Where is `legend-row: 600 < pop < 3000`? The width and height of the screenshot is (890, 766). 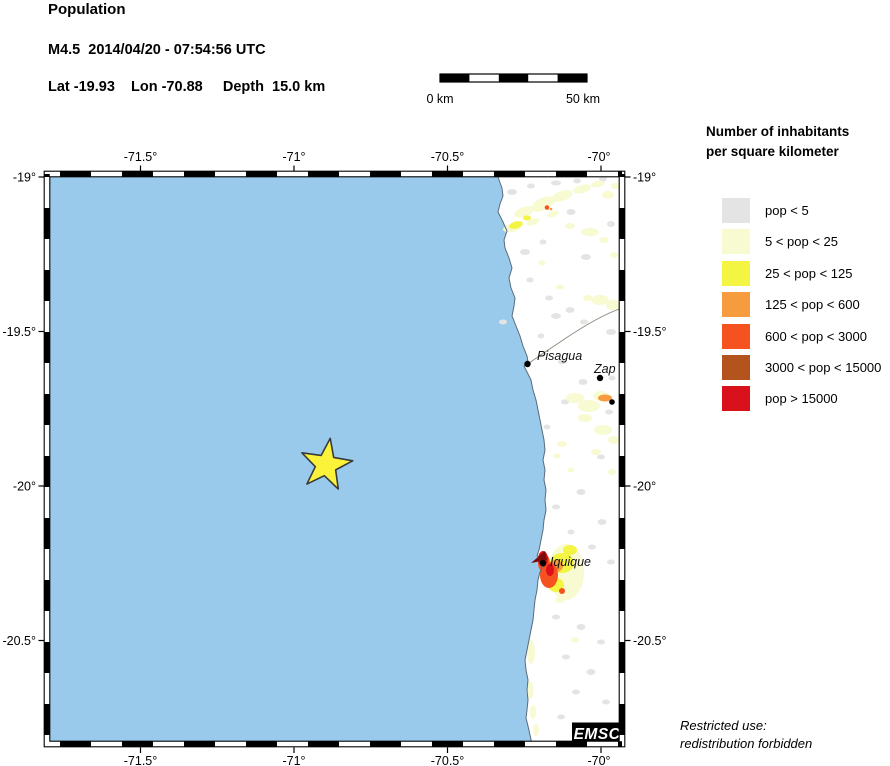 legend-row: 600 < pop < 3000 is located at coordinates (806, 337).